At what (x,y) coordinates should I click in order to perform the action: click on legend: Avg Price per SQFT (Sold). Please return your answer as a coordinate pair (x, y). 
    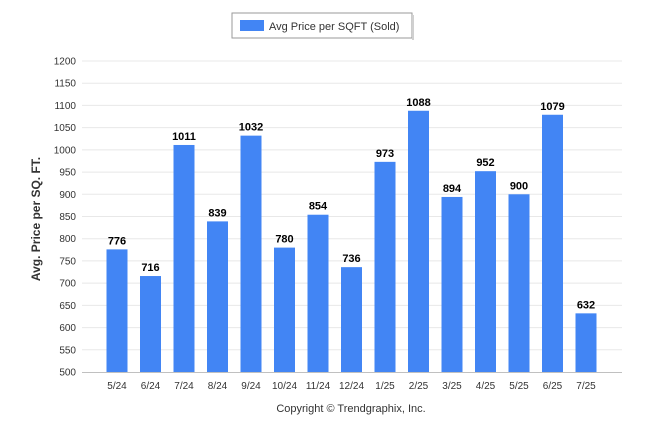
    Looking at the image, I should click on (322, 26).